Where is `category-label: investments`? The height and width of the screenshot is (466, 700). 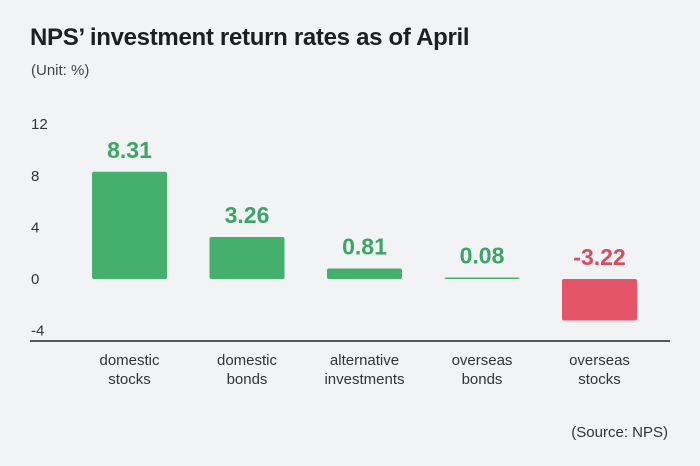 category-label: investments is located at coordinates (364, 379).